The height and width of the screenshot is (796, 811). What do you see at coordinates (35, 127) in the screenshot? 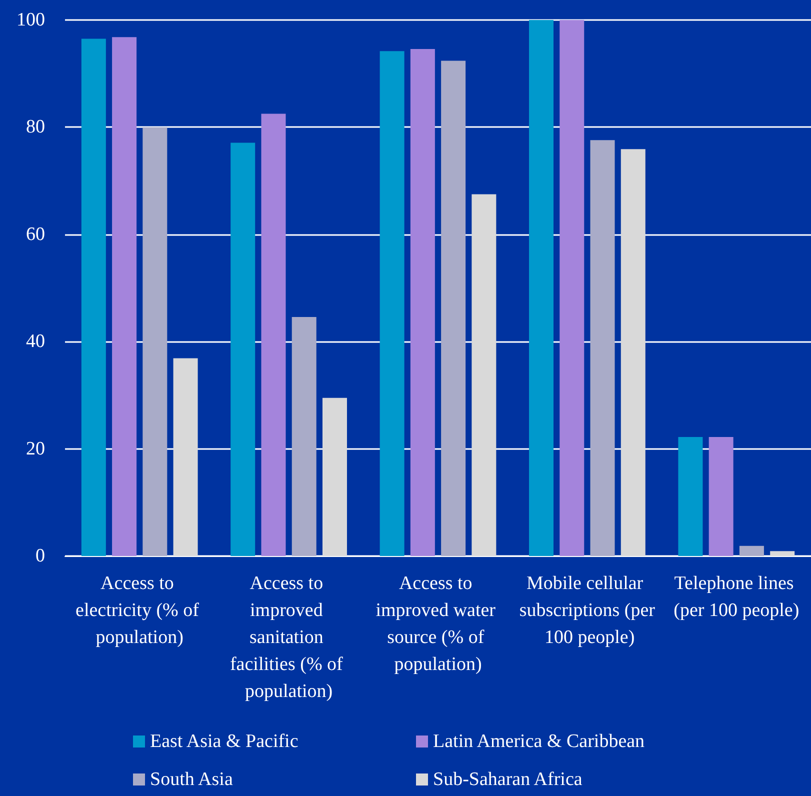
I see `y-tick-label: 80` at bounding box center [35, 127].